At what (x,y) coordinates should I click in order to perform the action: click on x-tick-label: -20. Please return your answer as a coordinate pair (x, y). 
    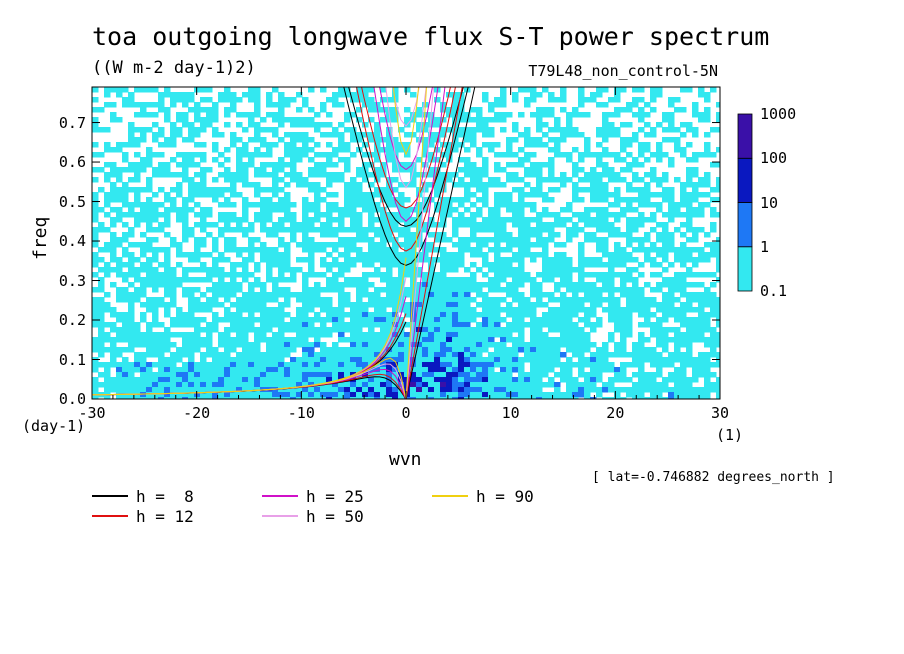
    Looking at the image, I should click on (197, 413).